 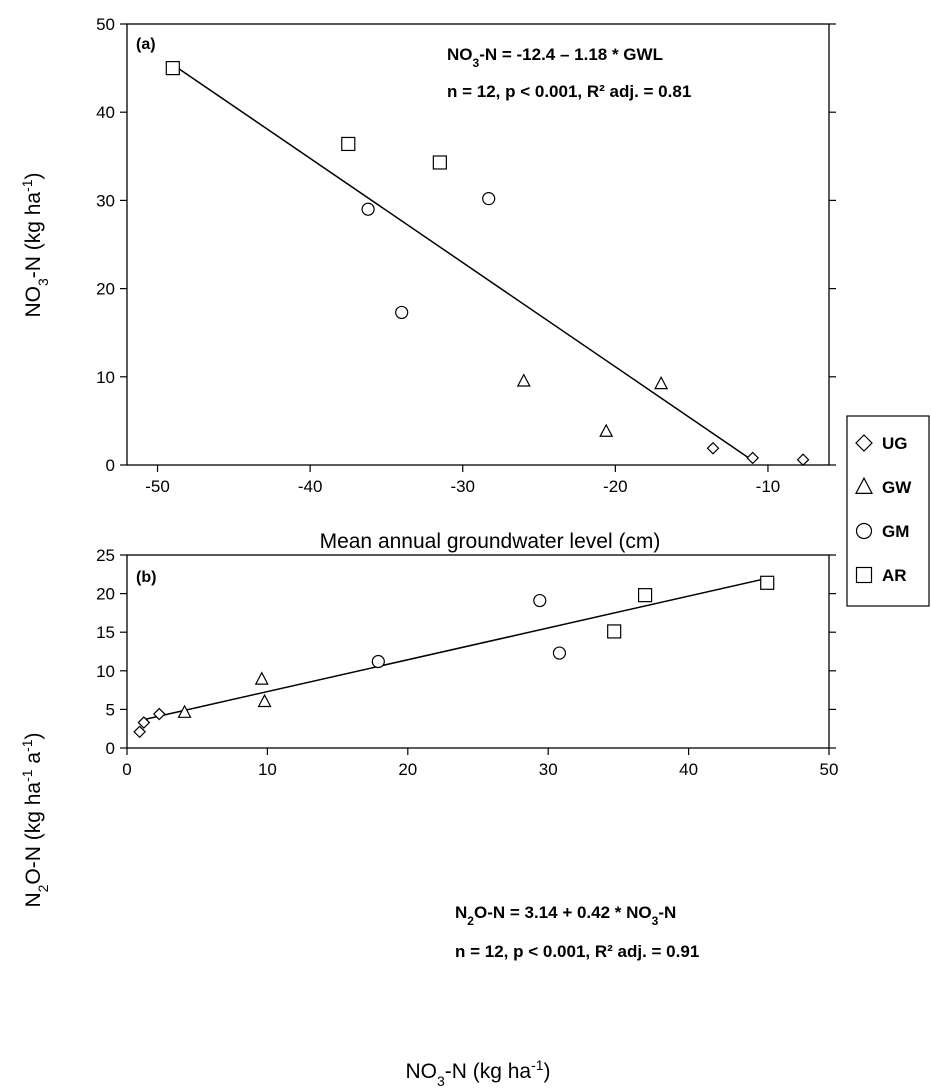 What do you see at coordinates (126, 769) in the screenshot?
I see `x-tick-label: 0` at bounding box center [126, 769].